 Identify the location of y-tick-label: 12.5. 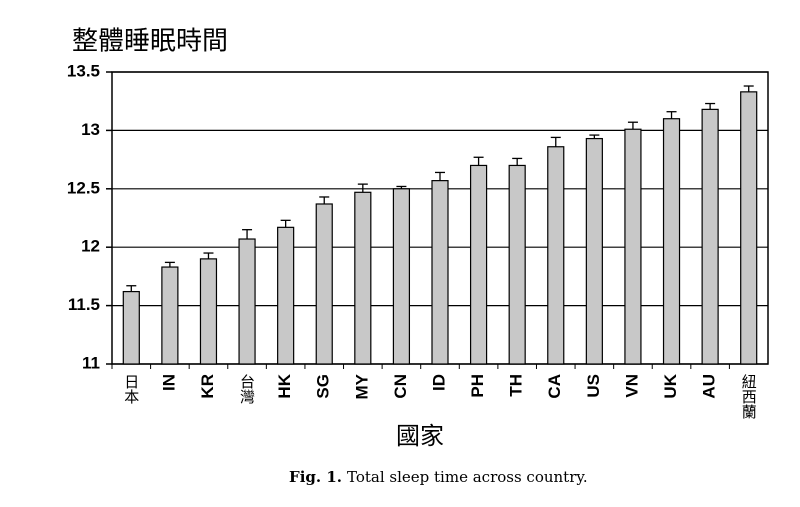
(83, 187).